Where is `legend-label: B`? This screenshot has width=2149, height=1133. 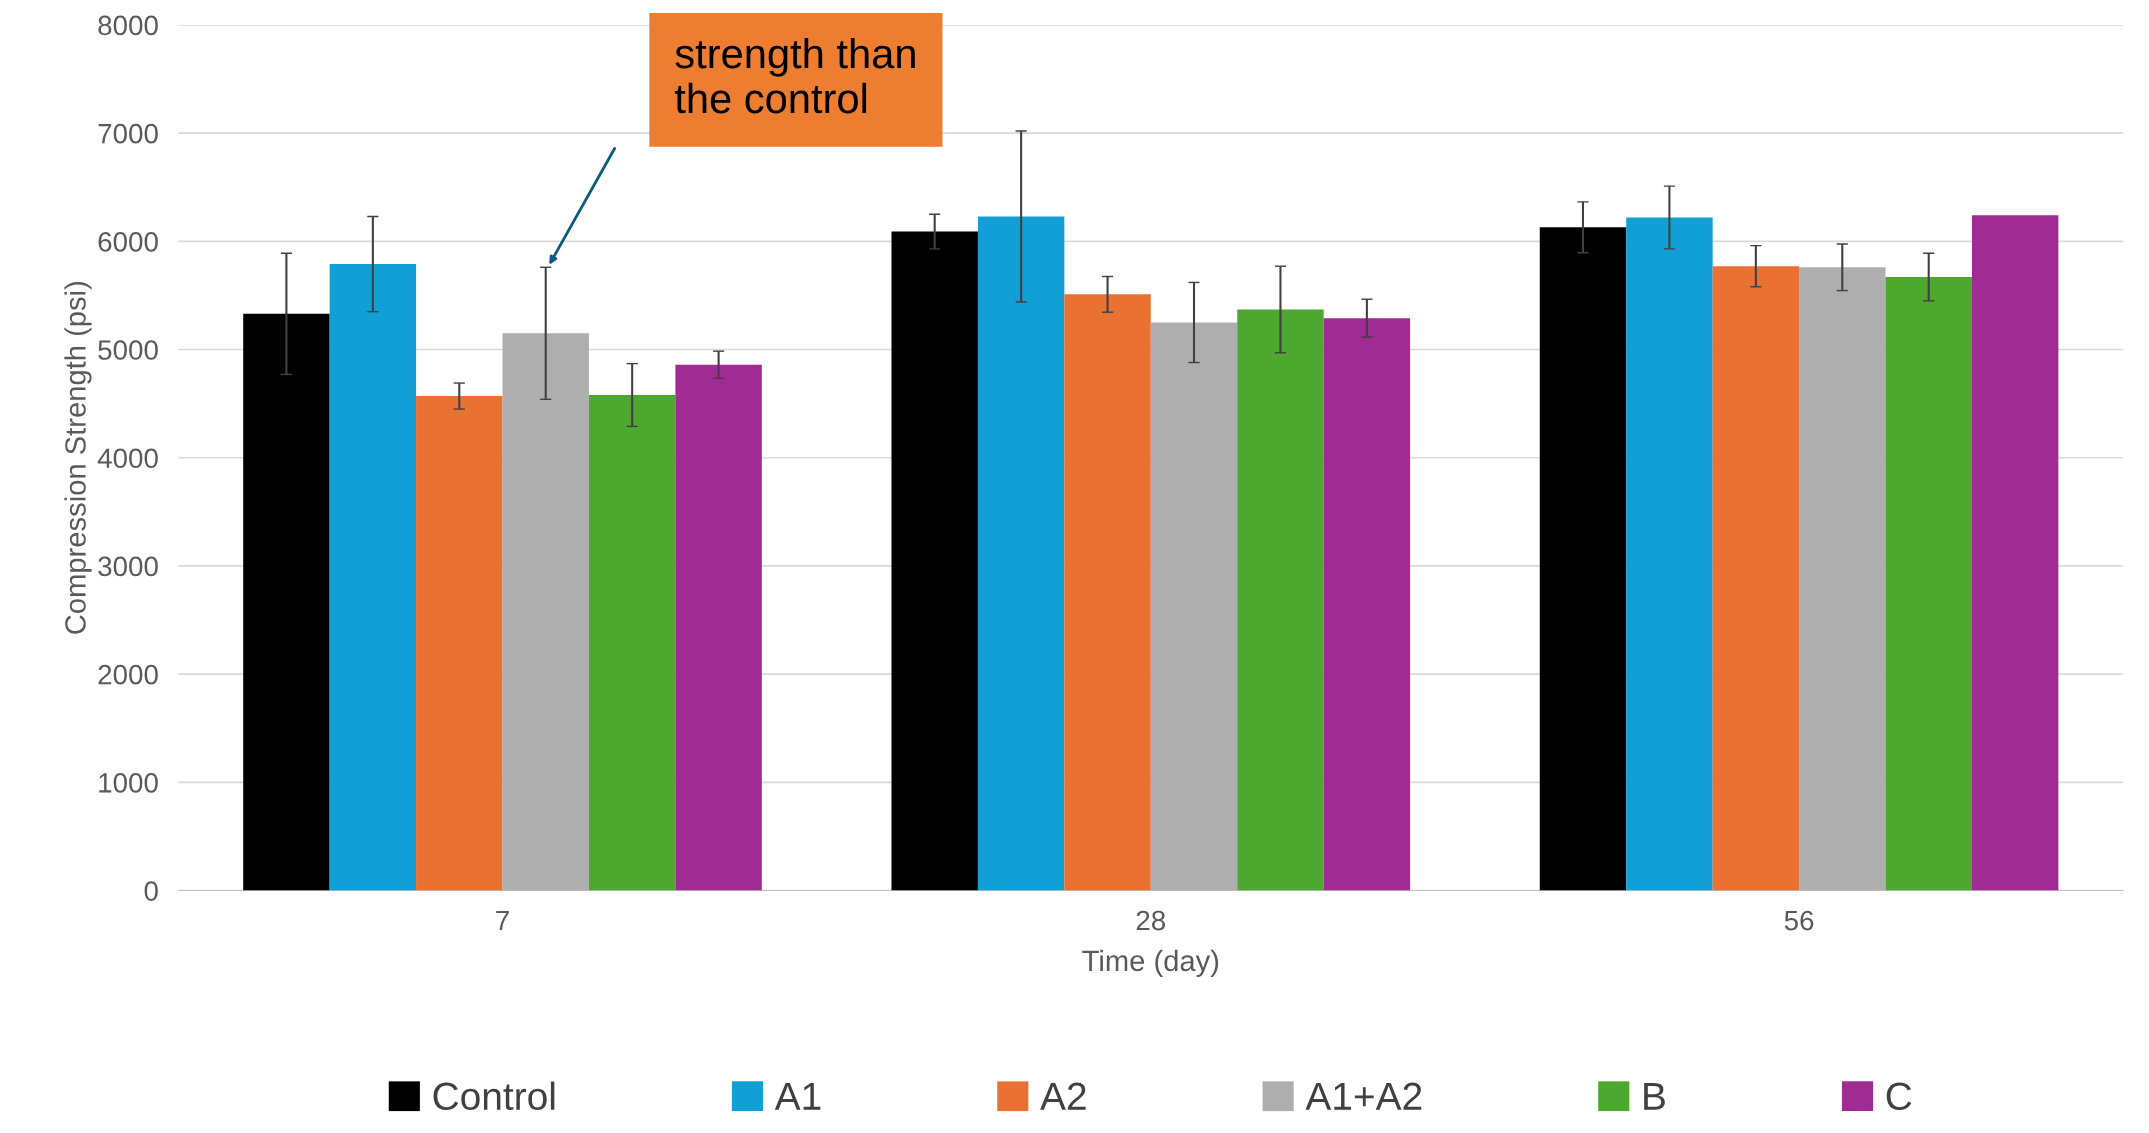
legend-label: B is located at coordinates (1654, 1096).